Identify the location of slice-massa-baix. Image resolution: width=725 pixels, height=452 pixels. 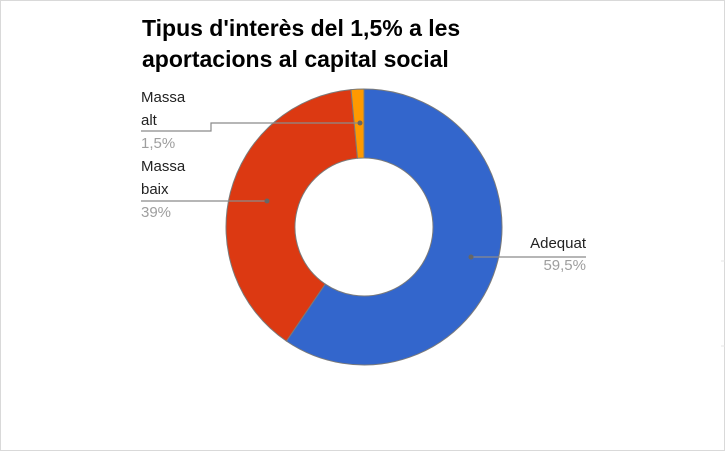
(292, 215).